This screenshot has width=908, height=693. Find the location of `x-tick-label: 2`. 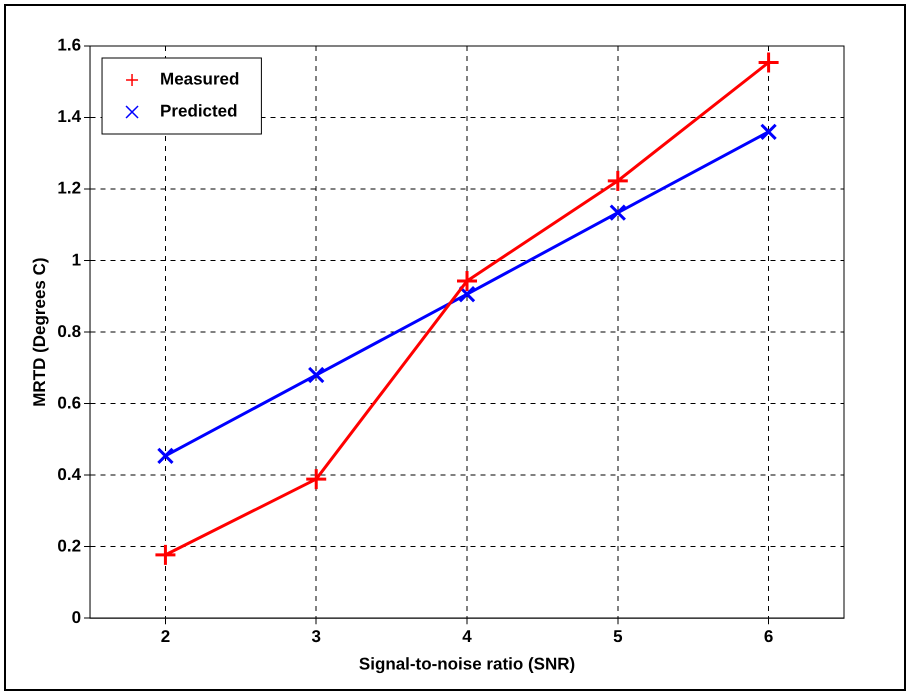

x-tick-label: 2 is located at coordinates (165, 636).